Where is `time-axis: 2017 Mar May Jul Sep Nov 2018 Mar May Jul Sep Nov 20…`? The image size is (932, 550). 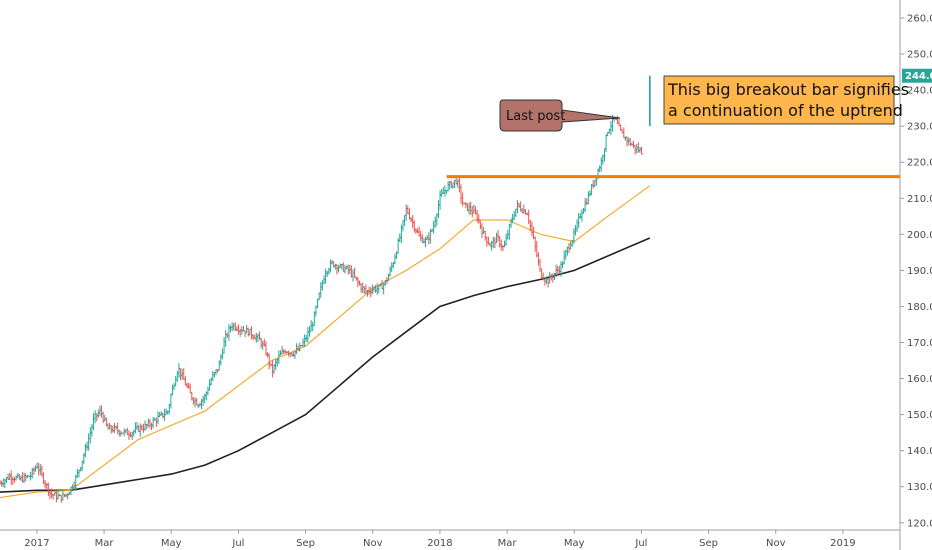 time-axis: 2017 Mar May Jul Sep Nov 2018 Mar May Jul Sep Nov 20… is located at coordinates (450, 539).